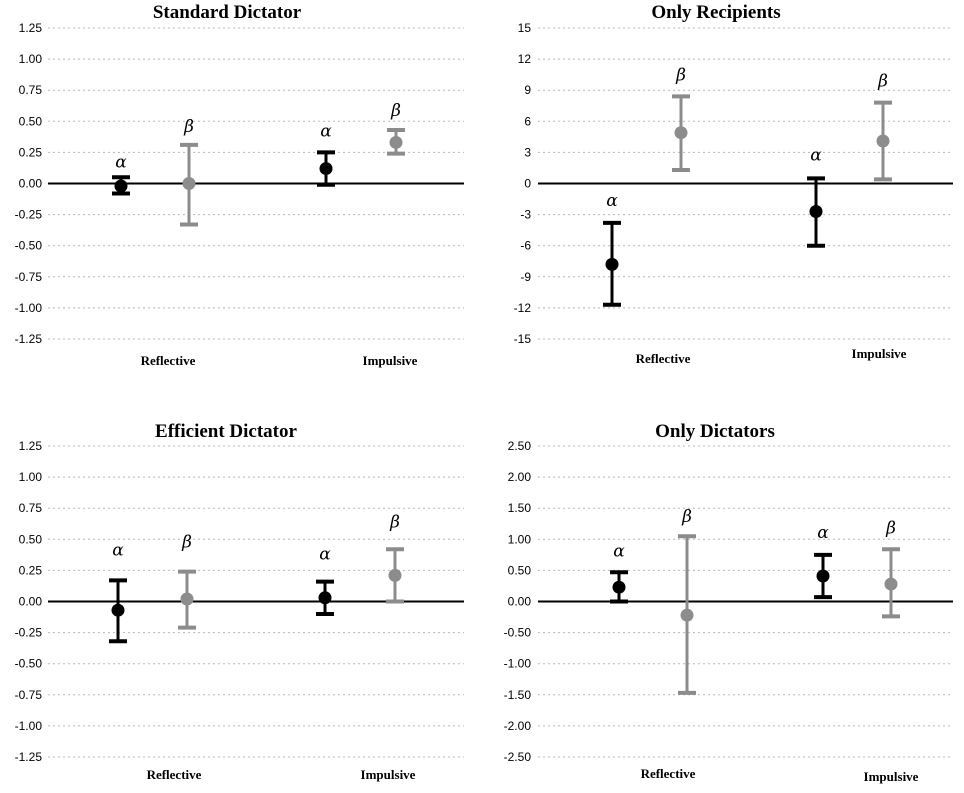  Describe the element at coordinates (527, 152) in the screenshot. I see `y-tick-label: 3` at that location.